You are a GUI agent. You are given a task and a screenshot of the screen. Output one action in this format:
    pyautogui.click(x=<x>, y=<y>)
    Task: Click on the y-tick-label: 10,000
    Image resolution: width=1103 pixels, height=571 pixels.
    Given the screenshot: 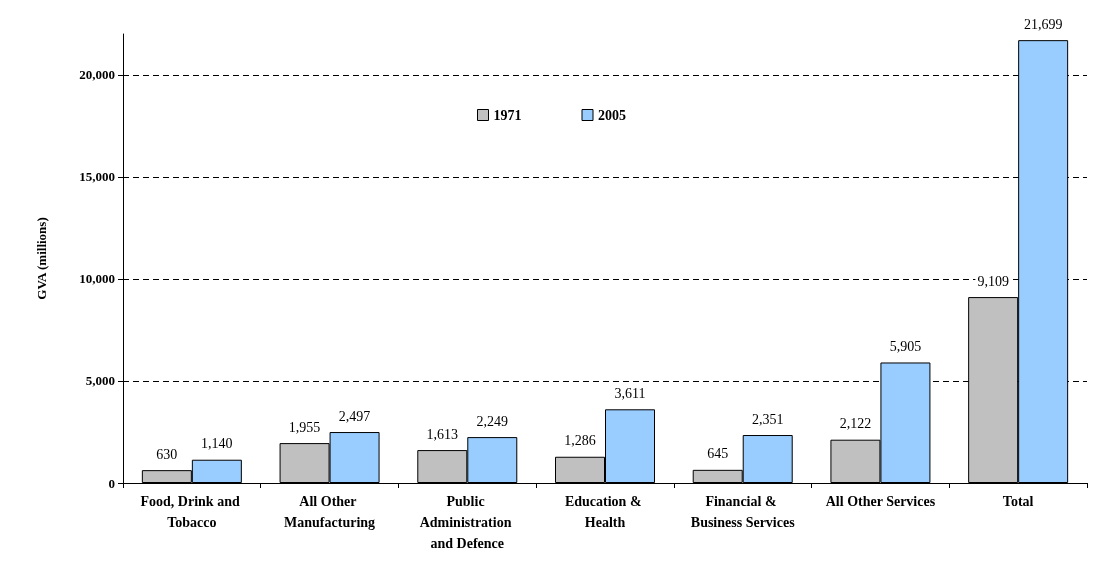 What is the action you would take?
    pyautogui.click(x=97, y=279)
    